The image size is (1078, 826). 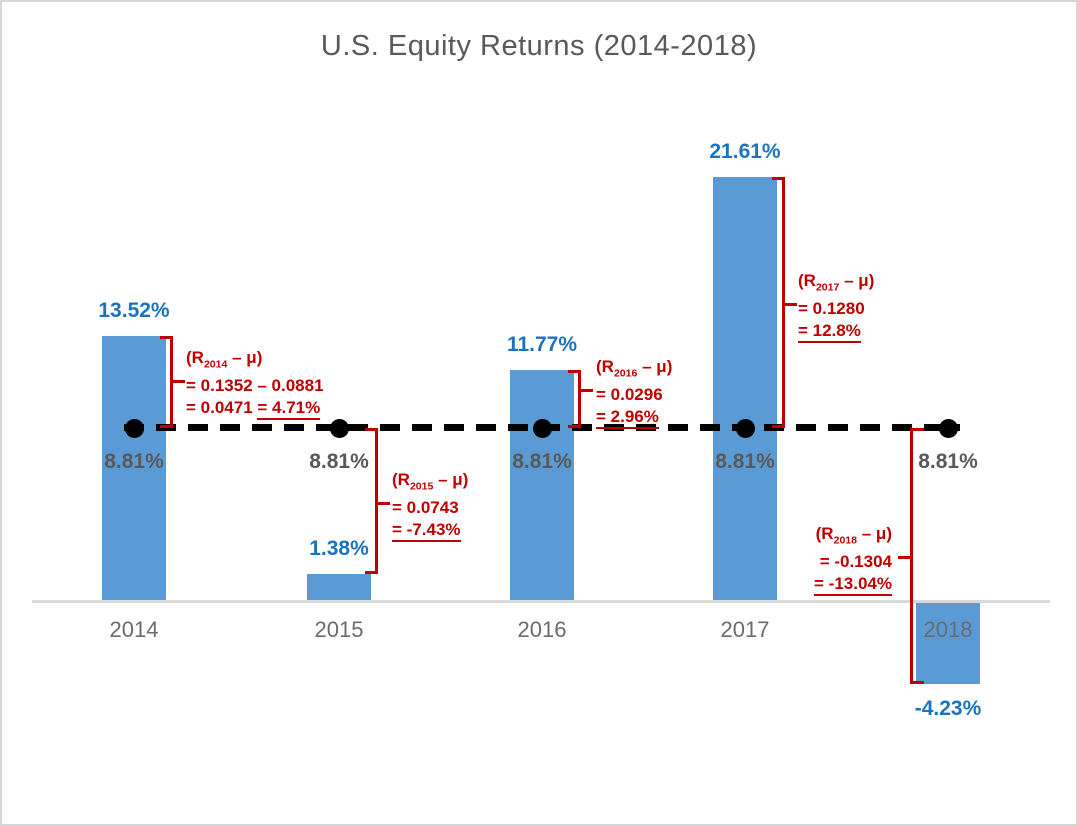 What do you see at coordinates (783, 302) in the screenshot?
I see `deviation-bracket-2017` at bounding box center [783, 302].